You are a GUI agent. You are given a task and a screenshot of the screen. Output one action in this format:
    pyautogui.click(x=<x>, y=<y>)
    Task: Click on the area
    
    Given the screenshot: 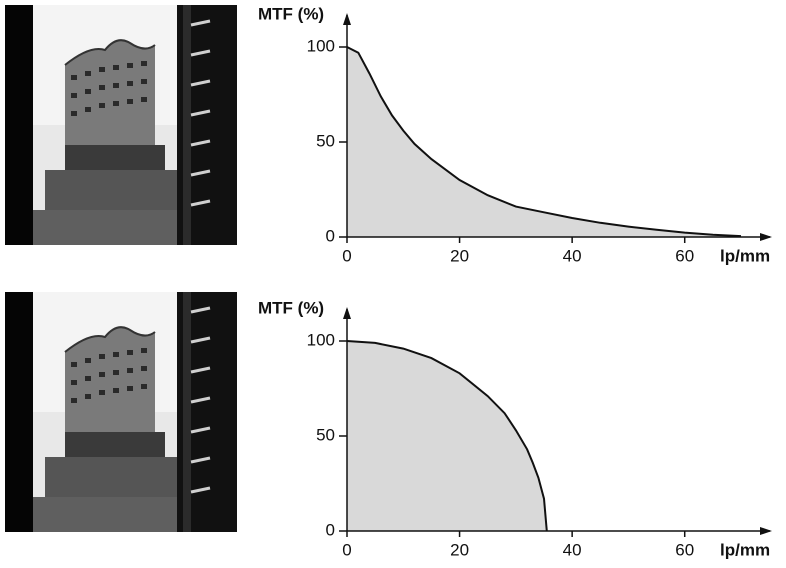 What is the action you would take?
    pyautogui.click(x=447, y=436)
    